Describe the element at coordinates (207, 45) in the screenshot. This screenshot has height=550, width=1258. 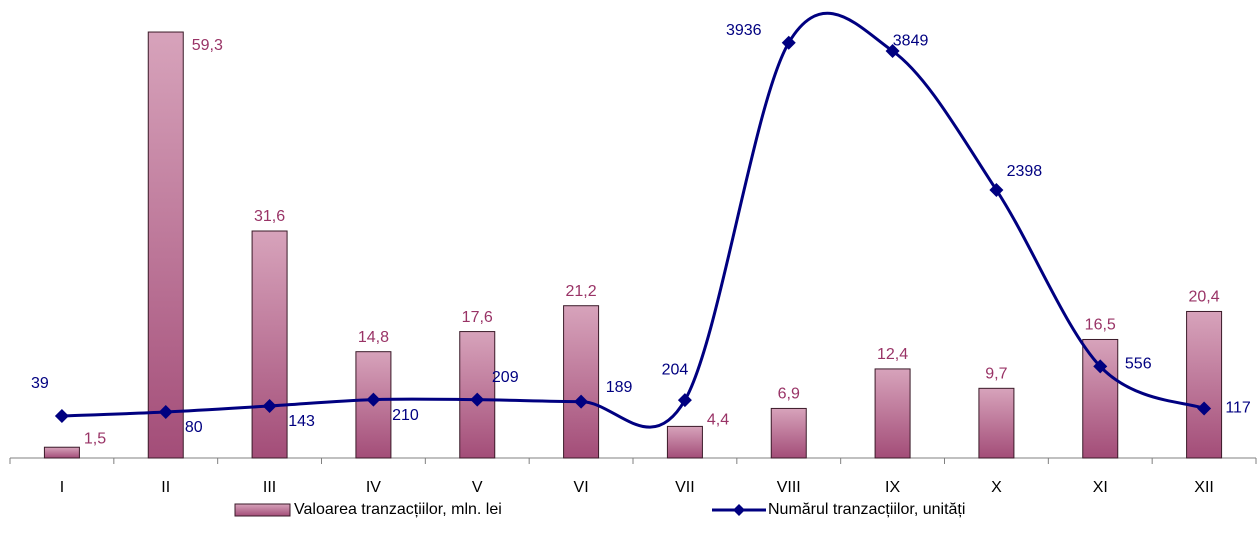
I see `bar-value-label: 59,3` at that location.